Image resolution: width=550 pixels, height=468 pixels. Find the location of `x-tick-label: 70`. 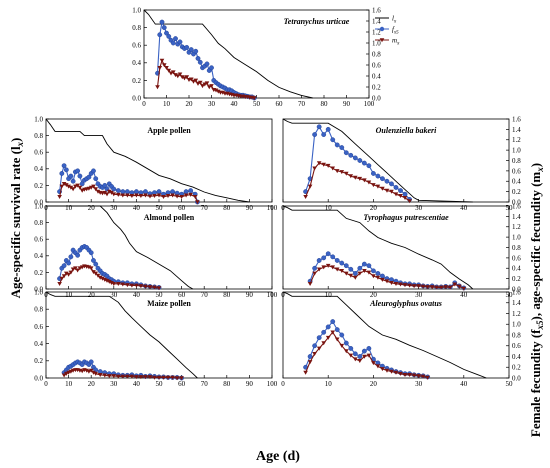

x-tick-label: 70 is located at coordinates (205, 295).